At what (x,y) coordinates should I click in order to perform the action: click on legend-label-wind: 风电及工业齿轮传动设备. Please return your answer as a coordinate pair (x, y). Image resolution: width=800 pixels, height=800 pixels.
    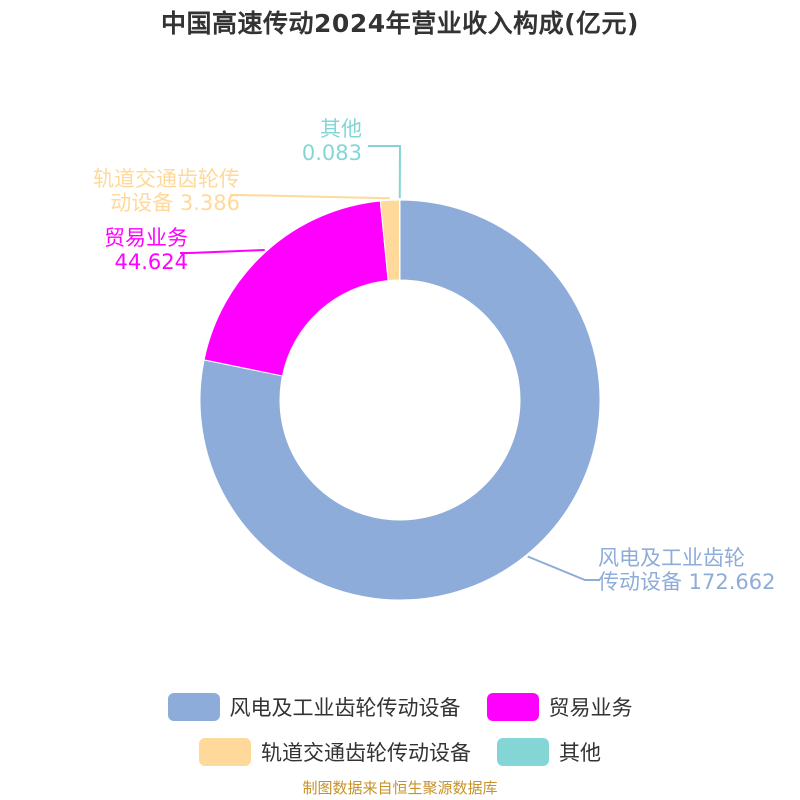
    Looking at the image, I should click on (345, 708).